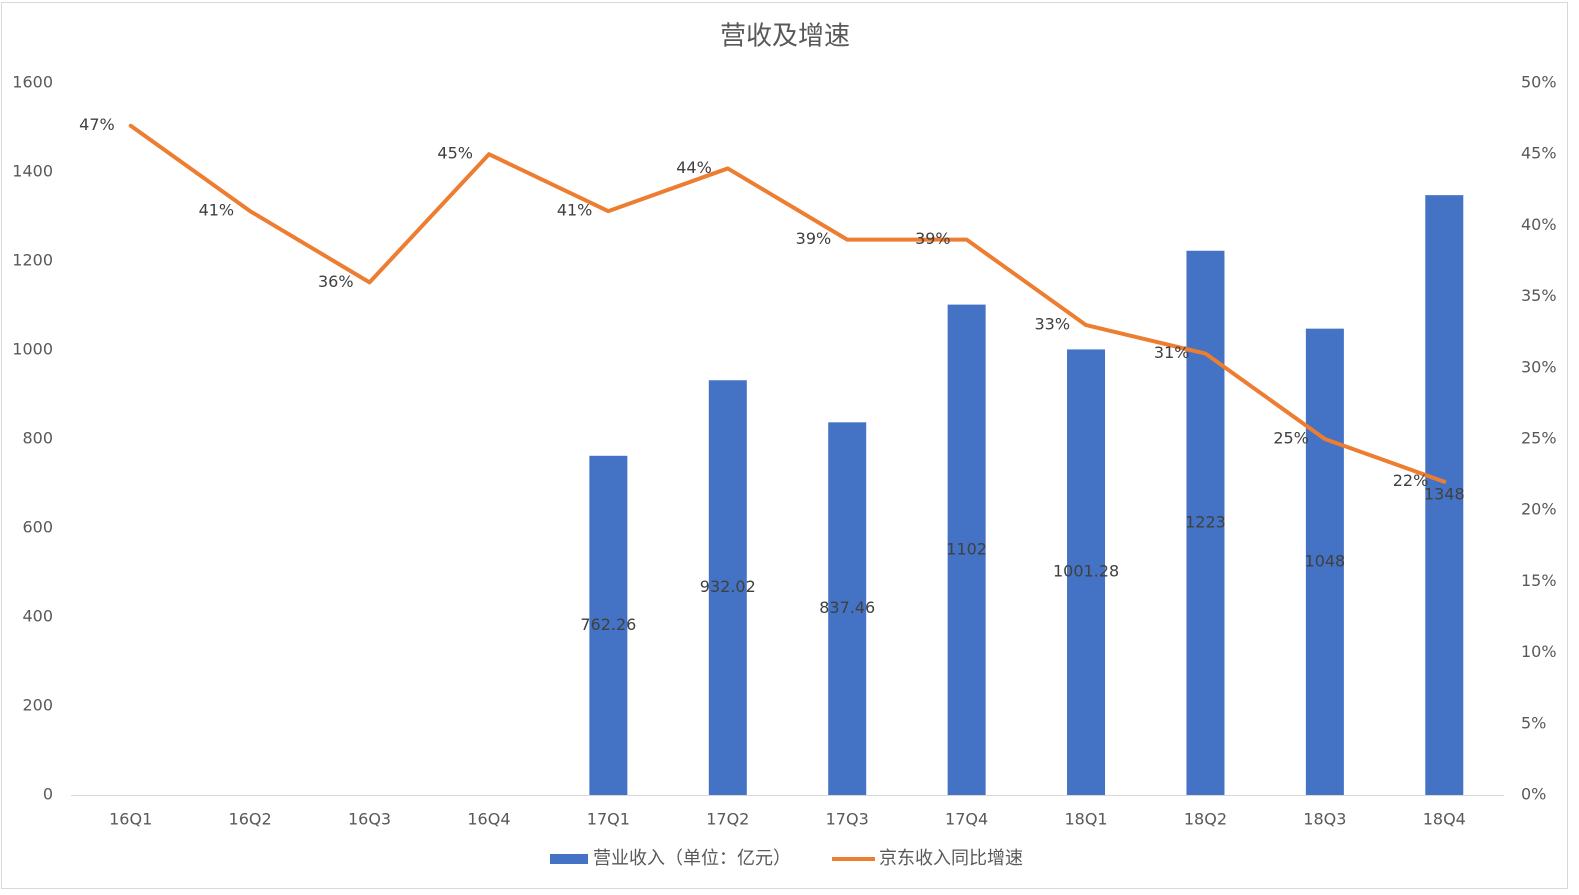 Image resolution: width=1579 pixels, height=895 pixels. What do you see at coordinates (1539, 509) in the screenshot?
I see `right-y-tick-label: 20%` at bounding box center [1539, 509].